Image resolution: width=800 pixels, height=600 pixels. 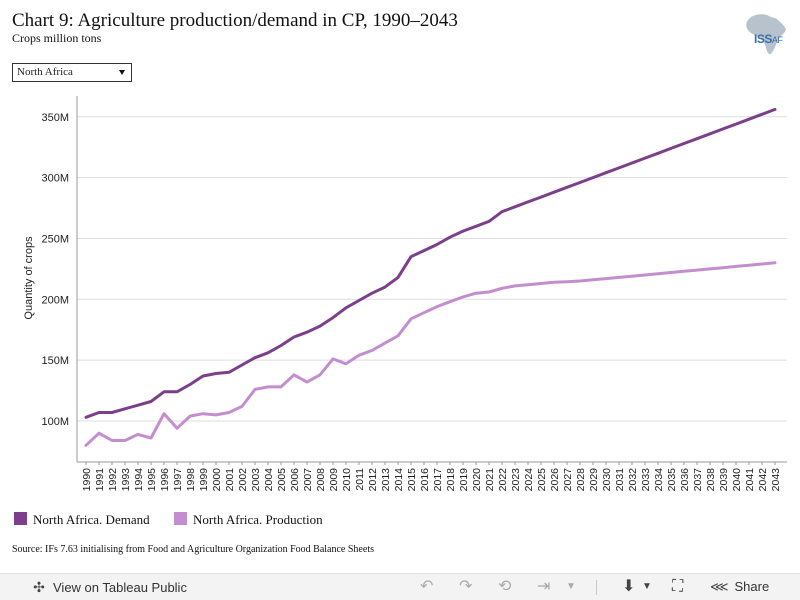 What do you see at coordinates (360, 479) in the screenshot?
I see `x-tick-label: 2011` at bounding box center [360, 479].